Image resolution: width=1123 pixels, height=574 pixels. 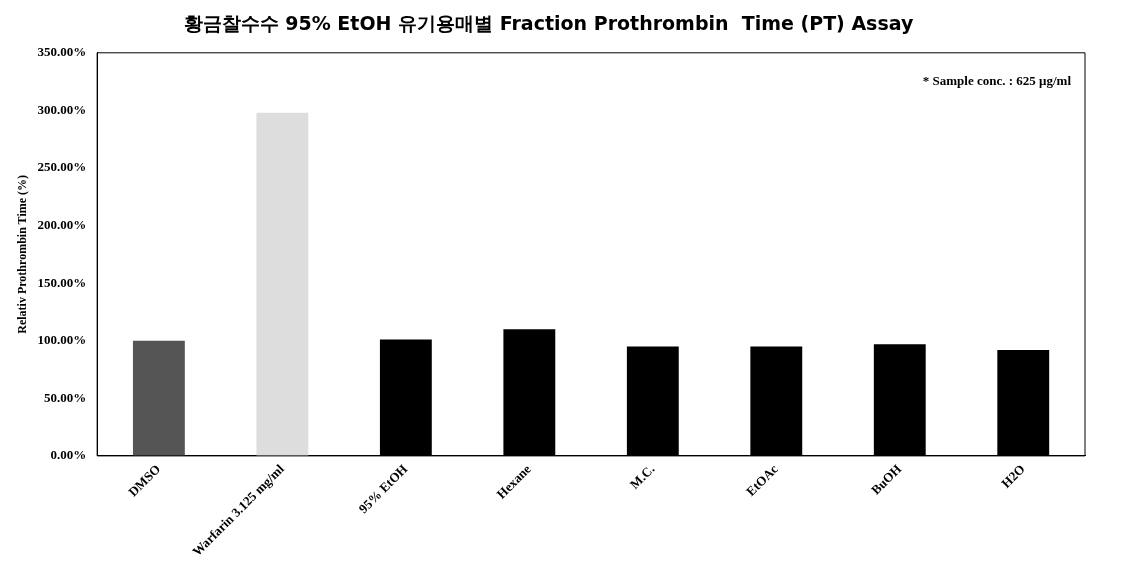 I want to click on annotation: * Sample conc. : 625 μg/ml, so click(x=997, y=80).